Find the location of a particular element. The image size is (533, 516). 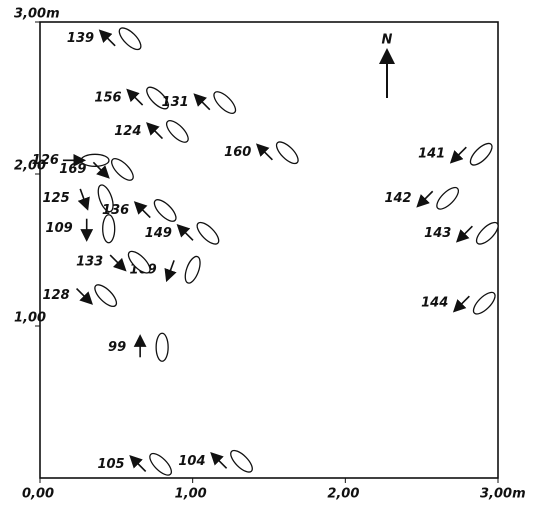

x-tick-label: 1,00 is located at coordinates (191, 494).